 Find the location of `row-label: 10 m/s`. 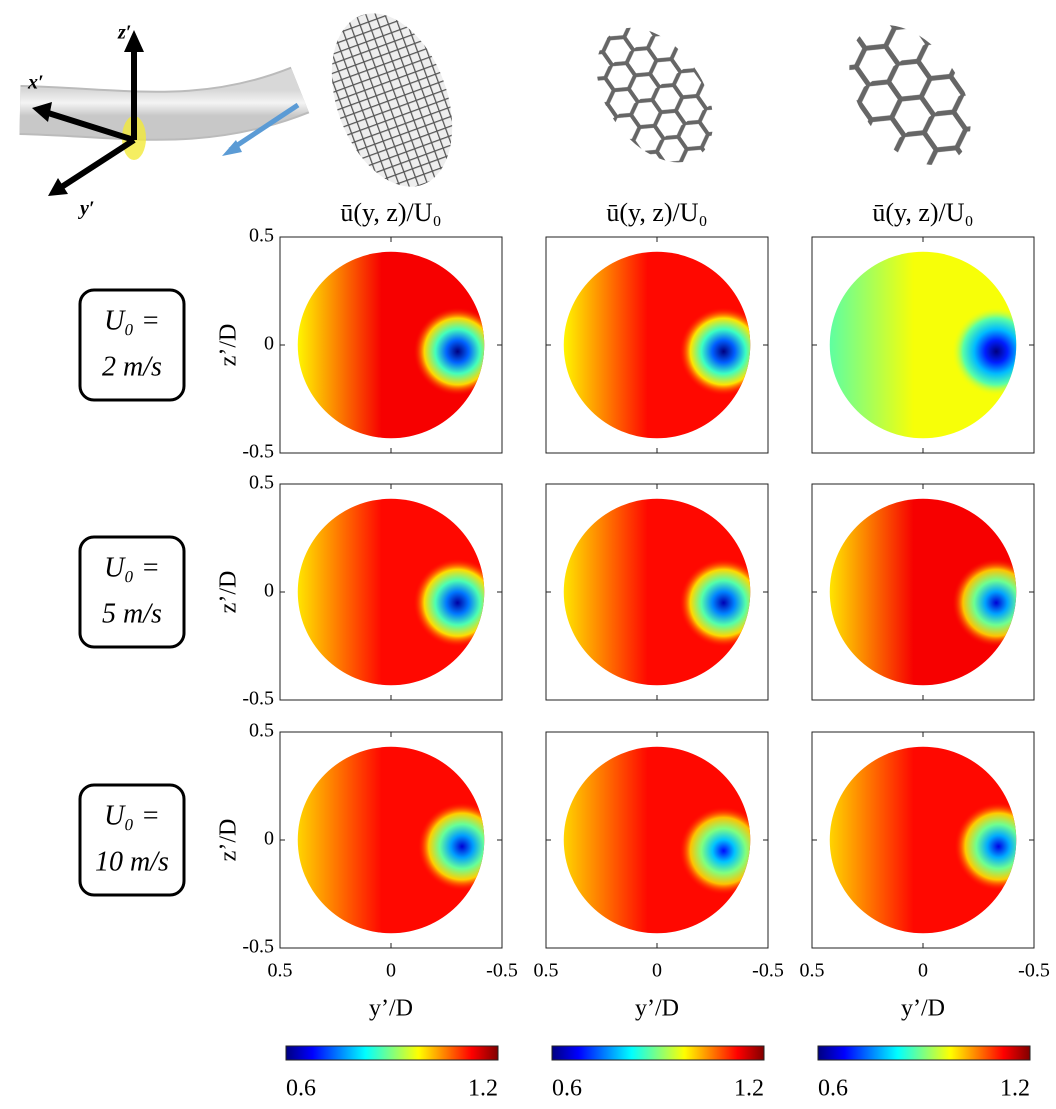

row-label: 10 m/s is located at coordinates (132, 861).